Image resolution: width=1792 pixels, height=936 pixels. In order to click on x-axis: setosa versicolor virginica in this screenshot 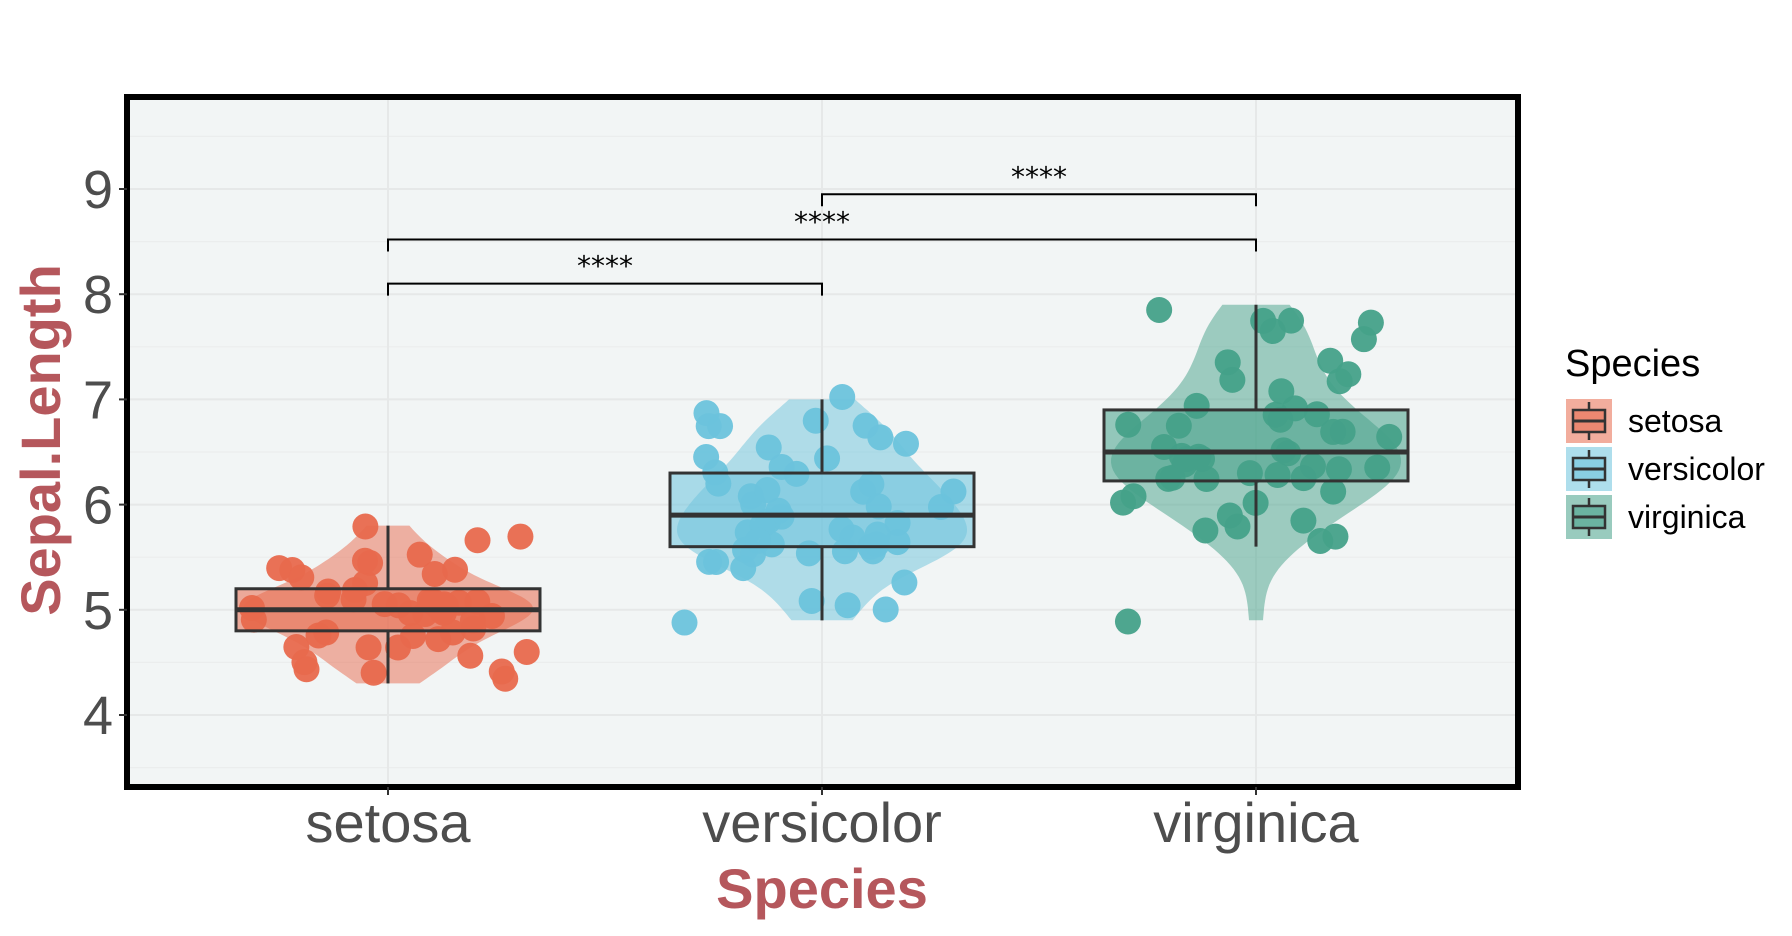, I will do `click(833, 820)`.